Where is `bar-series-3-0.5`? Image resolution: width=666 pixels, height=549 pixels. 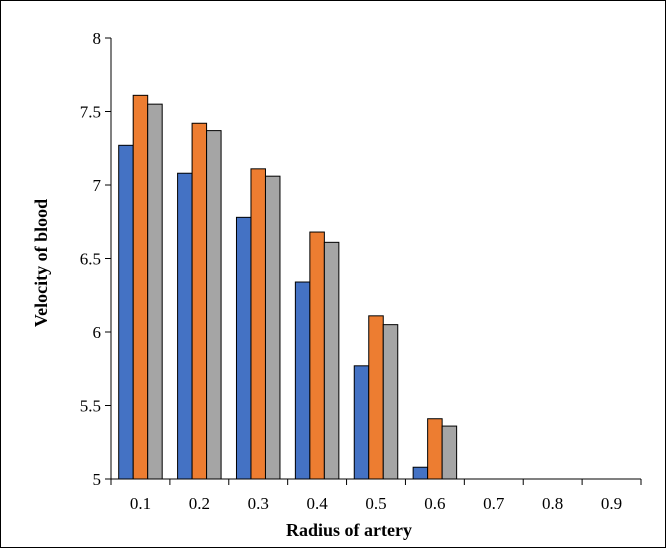 bar-series-3-0.5 is located at coordinates (390, 402).